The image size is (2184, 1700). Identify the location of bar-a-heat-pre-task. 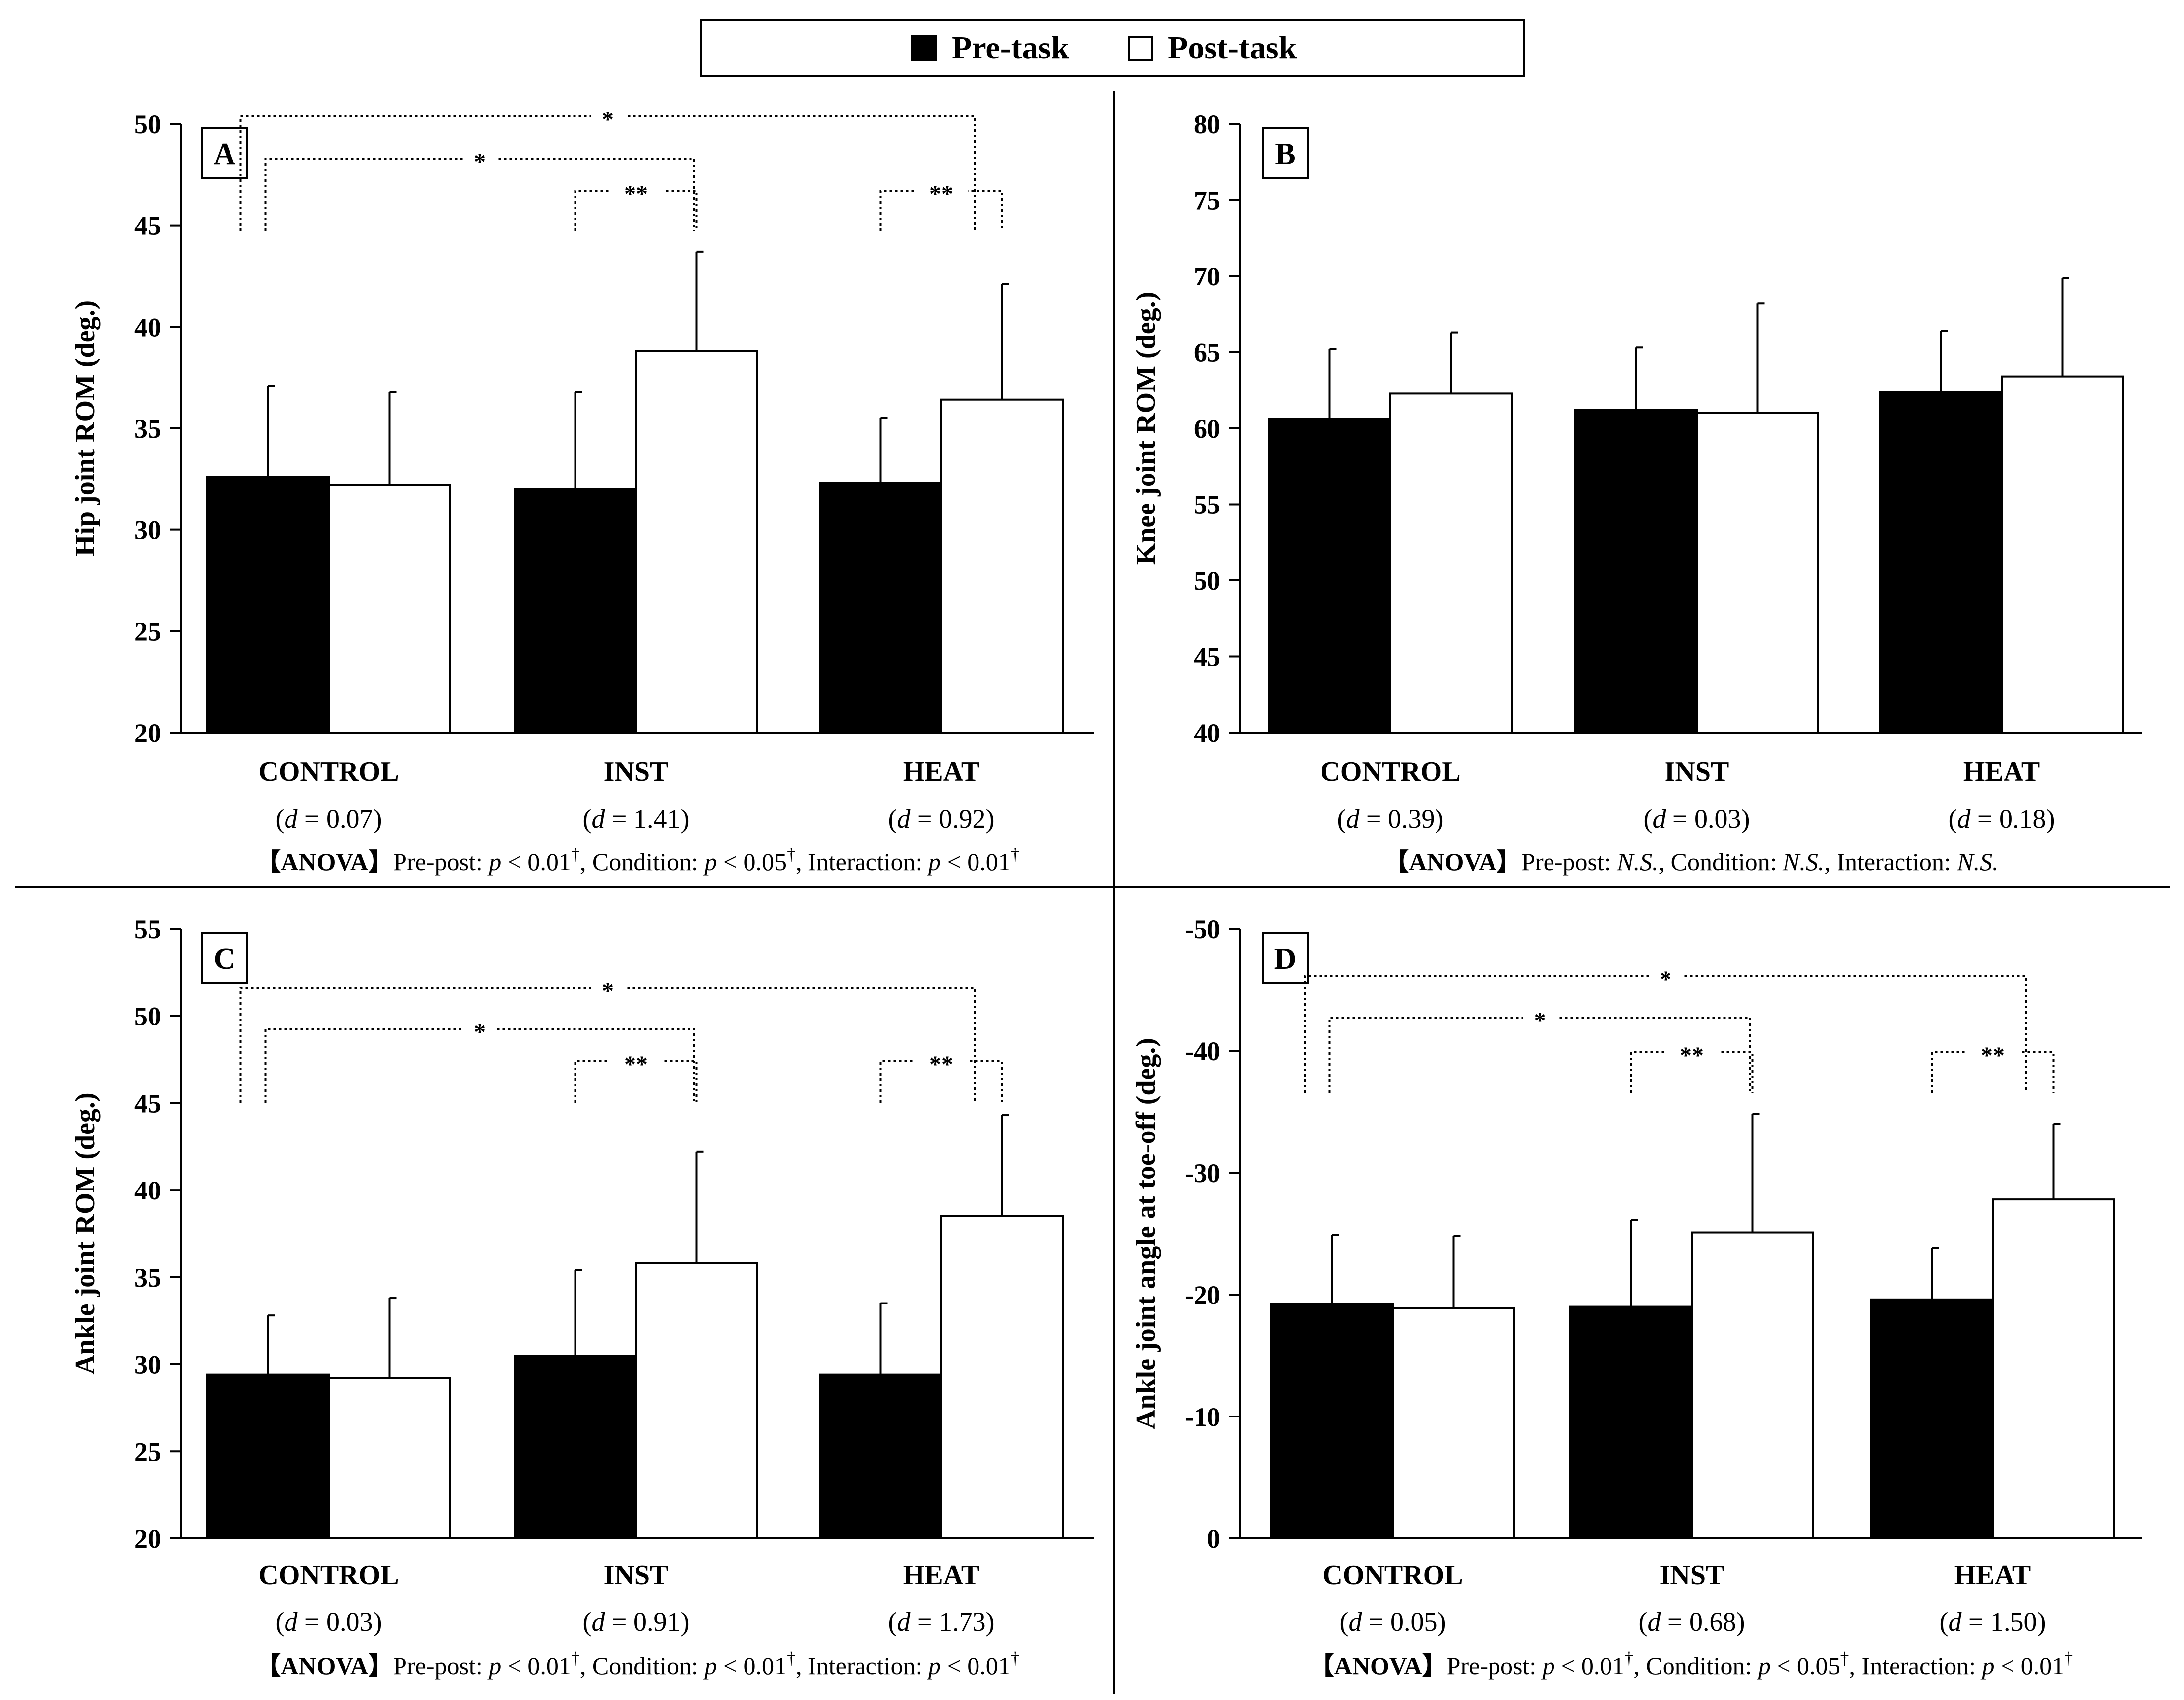
(880, 608).